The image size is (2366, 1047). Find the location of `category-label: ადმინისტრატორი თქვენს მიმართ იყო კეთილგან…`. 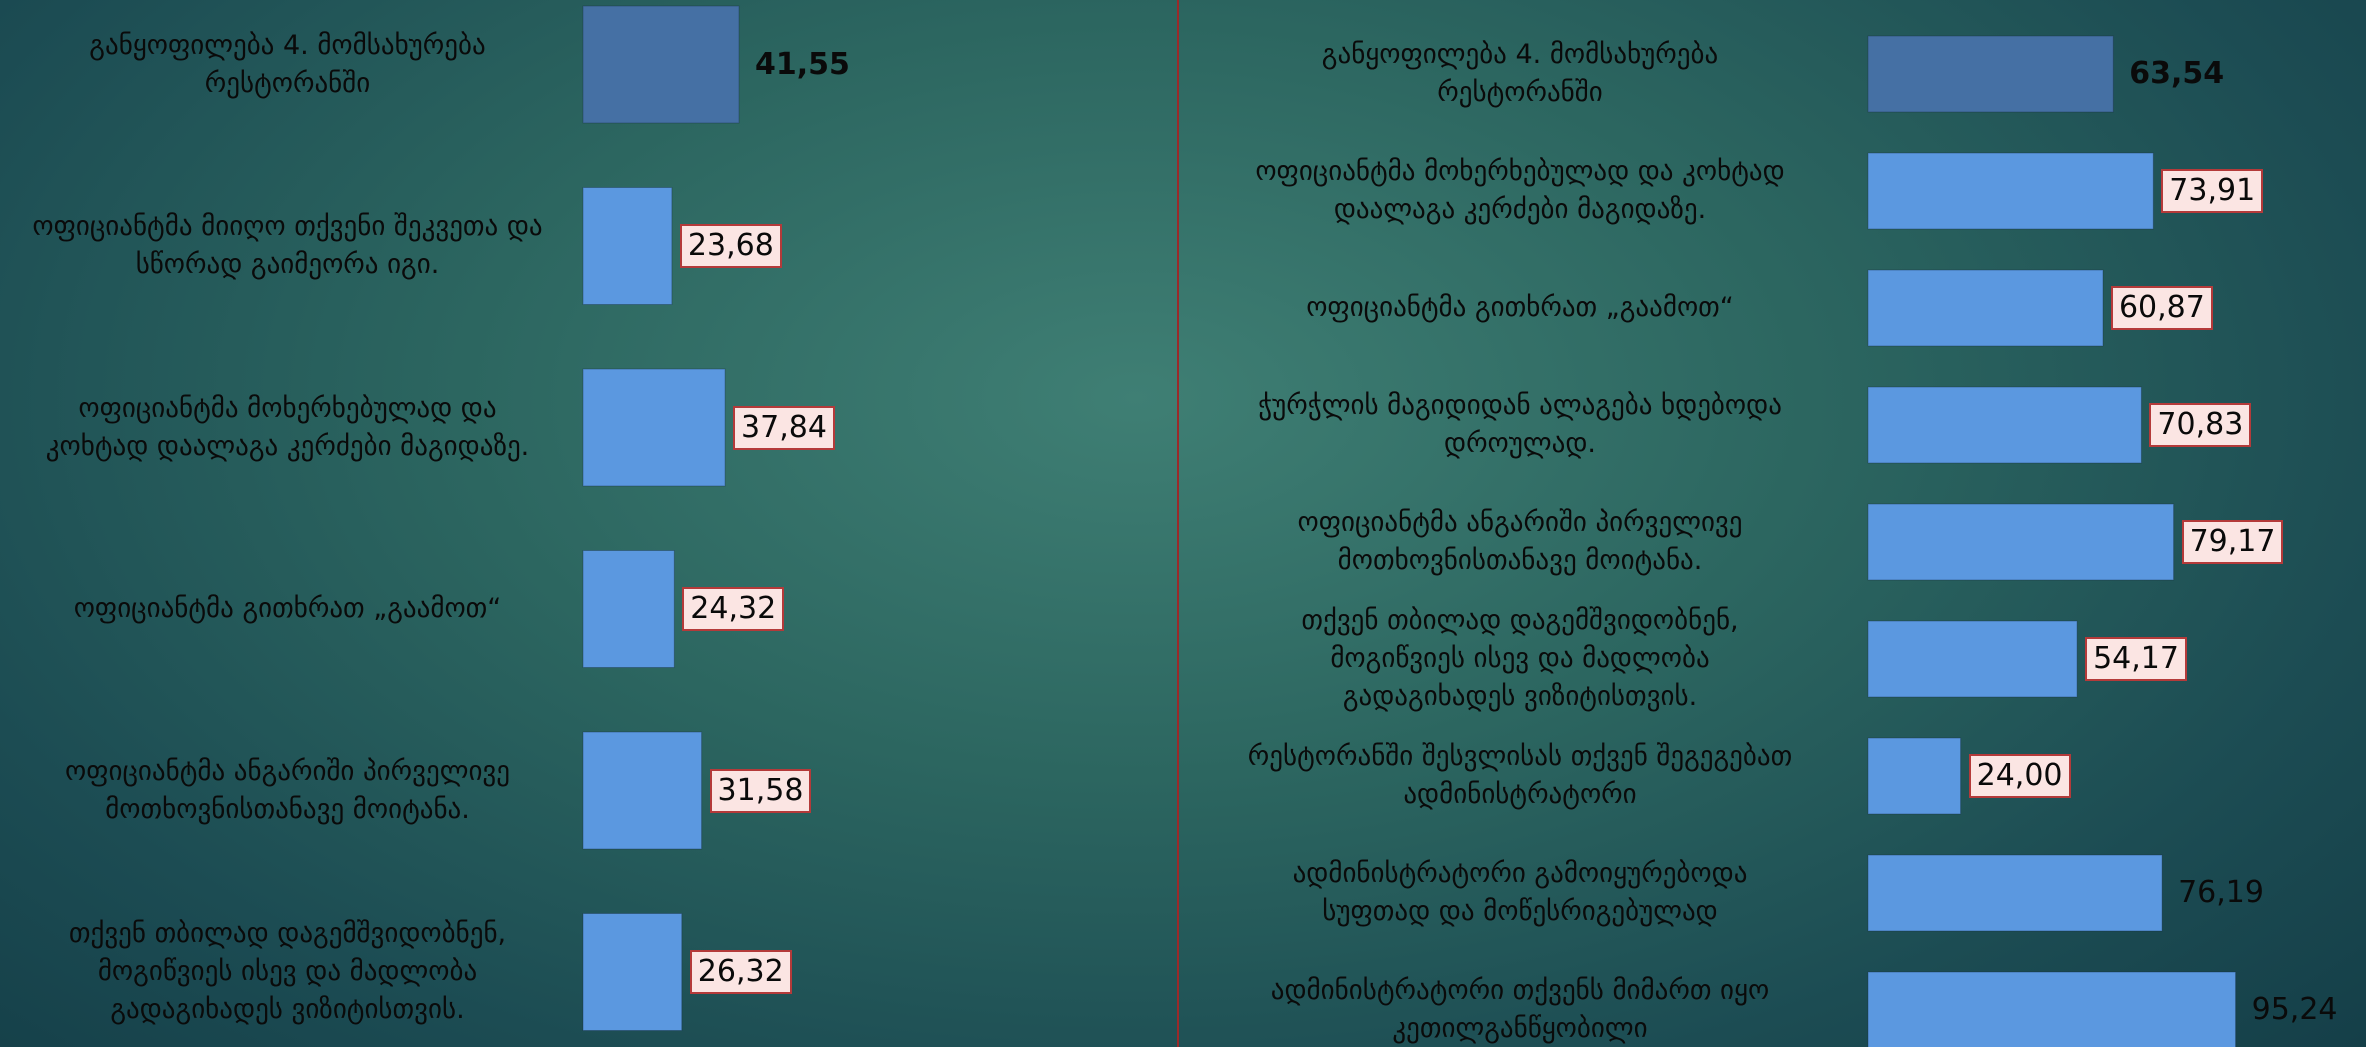

category-label: ადმინისტრატორი თქვენს მიმართ იყო კეთილგან… is located at coordinates (1520, 1009).